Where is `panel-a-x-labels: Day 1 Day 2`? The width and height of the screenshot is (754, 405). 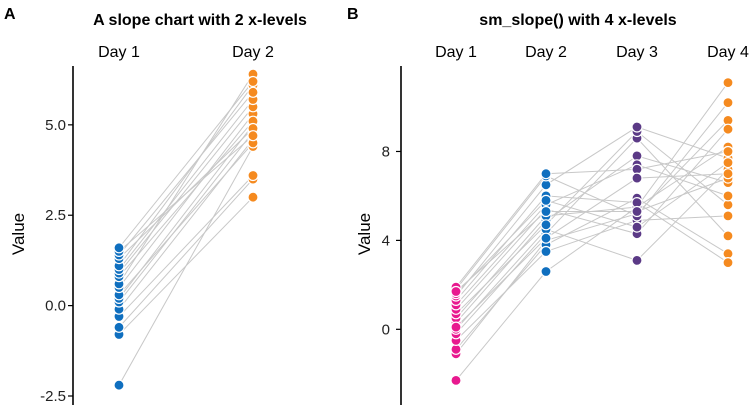 panel-a-x-labels: Day 1 Day 2 is located at coordinates (186, 52).